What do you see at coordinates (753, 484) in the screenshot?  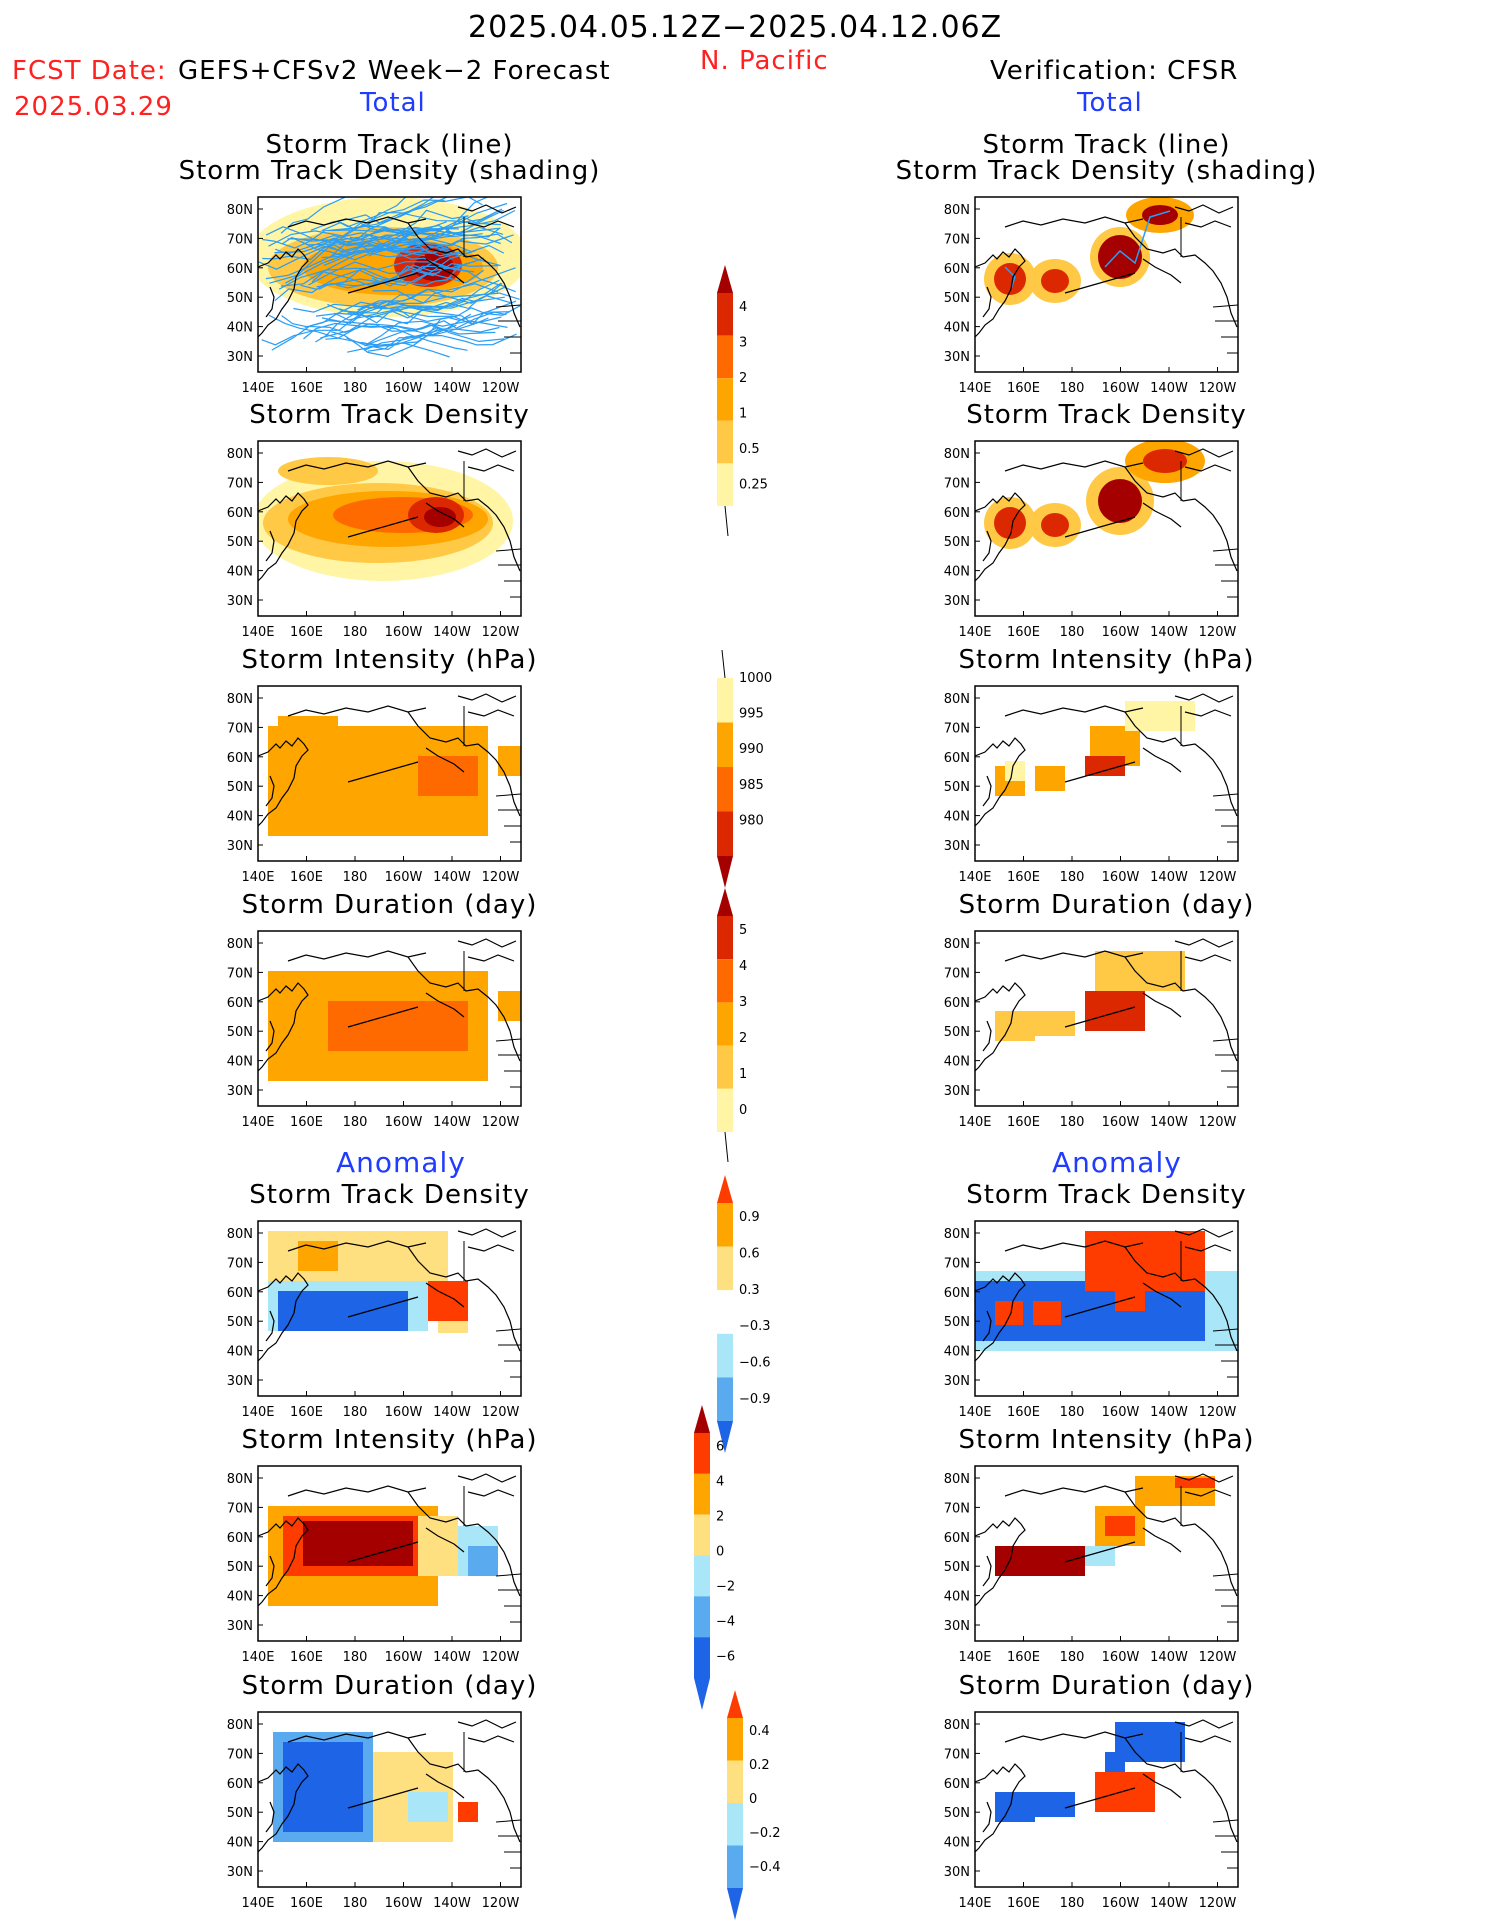 I see `colorbar-label: 0.25` at bounding box center [753, 484].